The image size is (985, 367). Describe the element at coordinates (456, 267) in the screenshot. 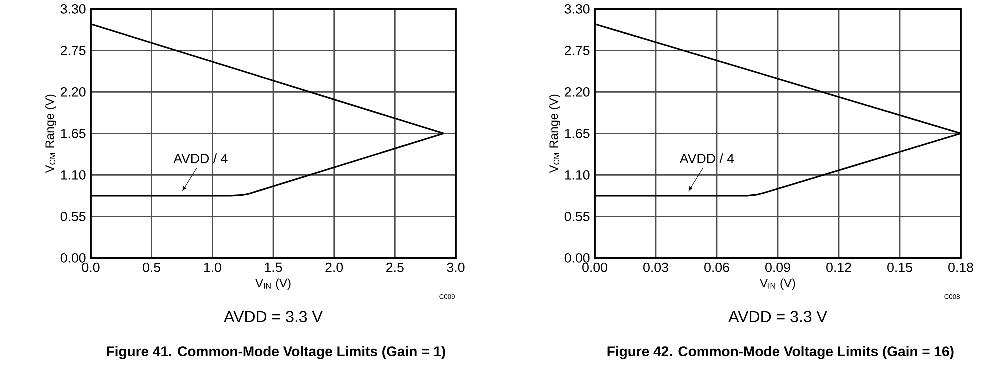

I see `x-tick-label: 3.0` at that location.